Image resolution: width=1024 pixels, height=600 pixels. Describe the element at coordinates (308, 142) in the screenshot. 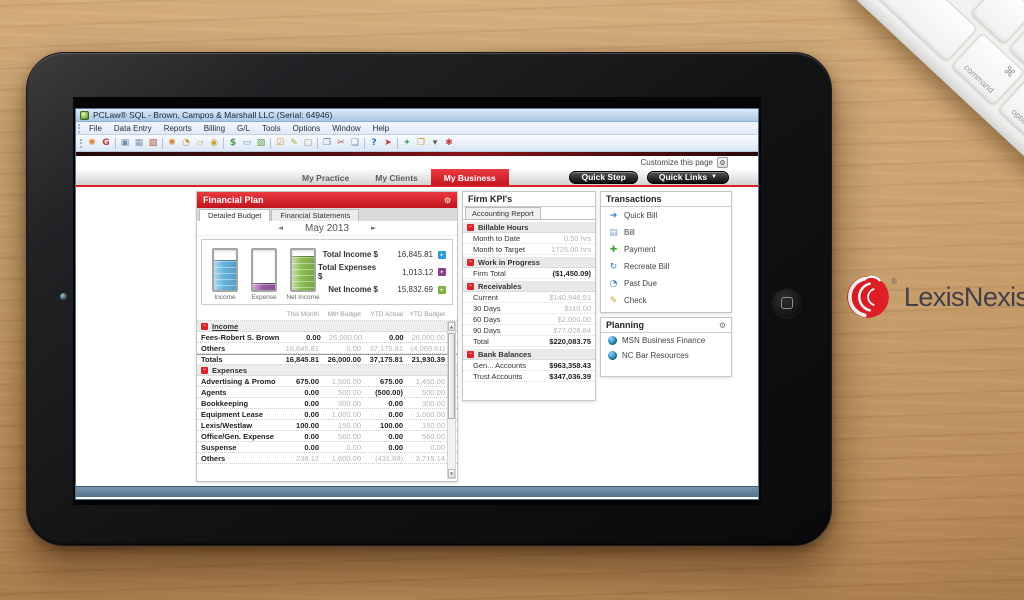

I see `page-icon: ▢` at that location.